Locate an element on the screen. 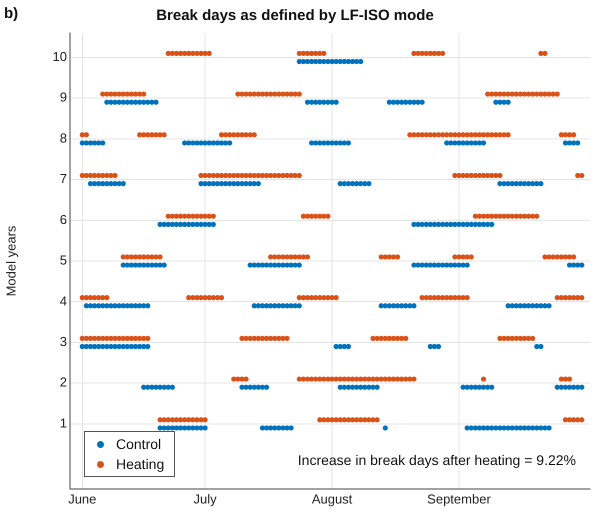  chart-title: Break days as defined by LF-ISO mode is located at coordinates (295, 15).